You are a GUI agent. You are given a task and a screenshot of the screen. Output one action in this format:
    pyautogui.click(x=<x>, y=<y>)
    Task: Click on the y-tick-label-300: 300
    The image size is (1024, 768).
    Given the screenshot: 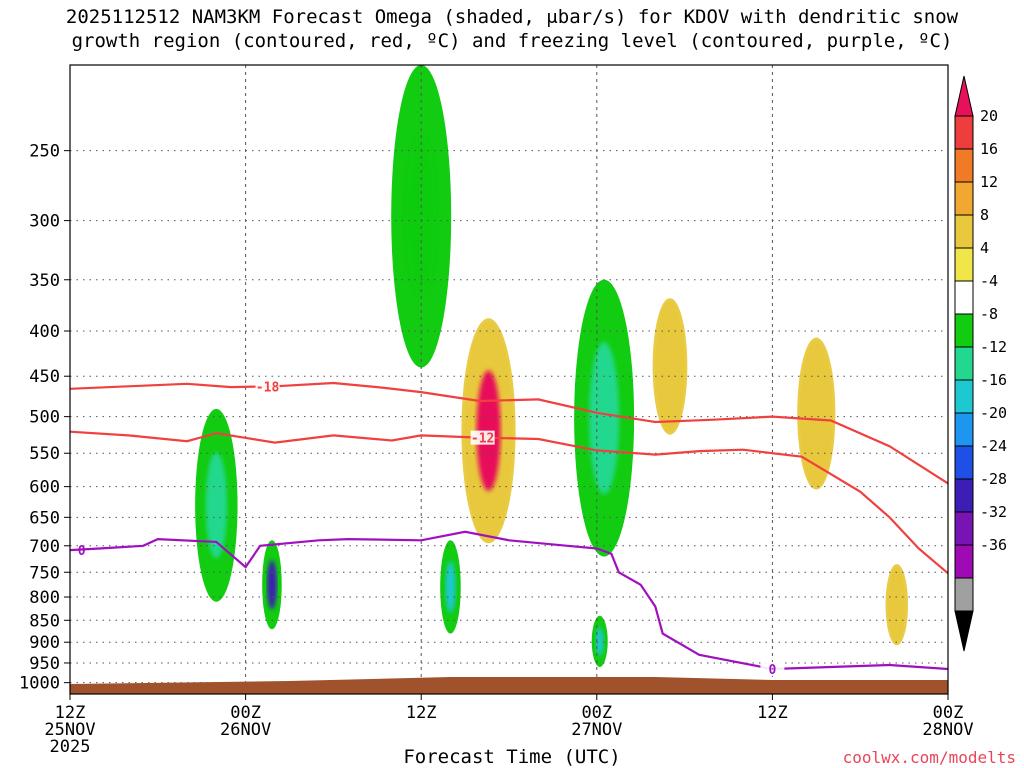 What is the action you would take?
    pyautogui.click(x=44, y=222)
    